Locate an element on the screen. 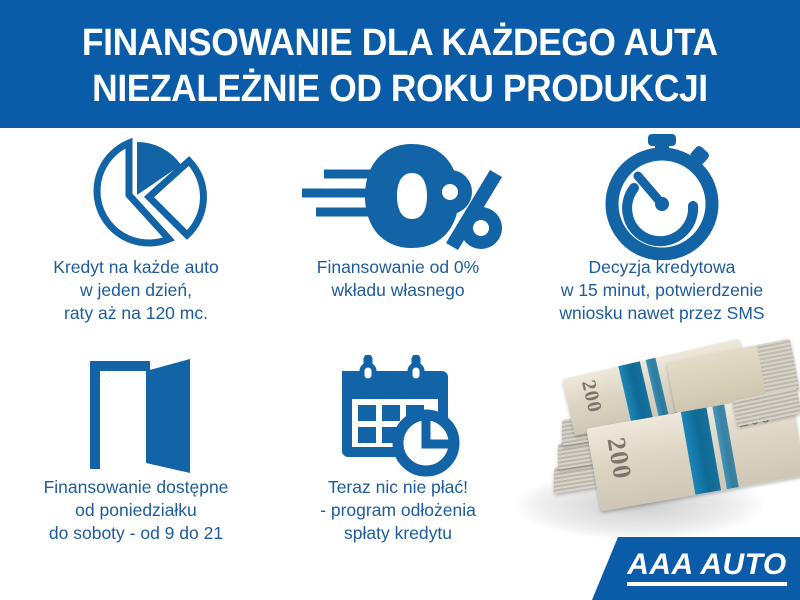 This screenshot has width=800, height=600. feature-line: Finansowanie od 0% is located at coordinates (398, 267).